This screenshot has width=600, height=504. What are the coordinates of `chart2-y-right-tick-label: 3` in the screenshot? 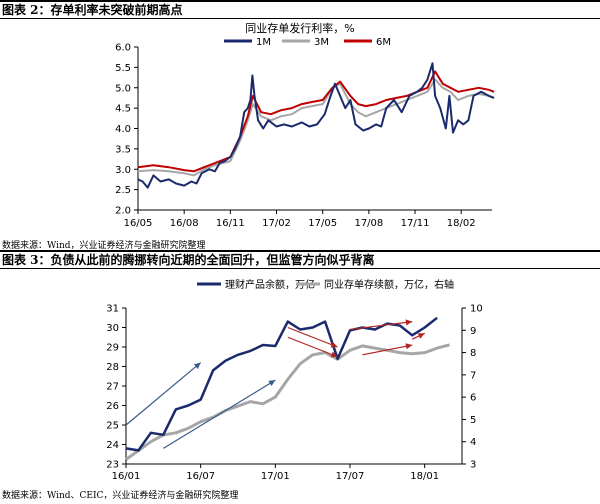 It's located at (473, 465).